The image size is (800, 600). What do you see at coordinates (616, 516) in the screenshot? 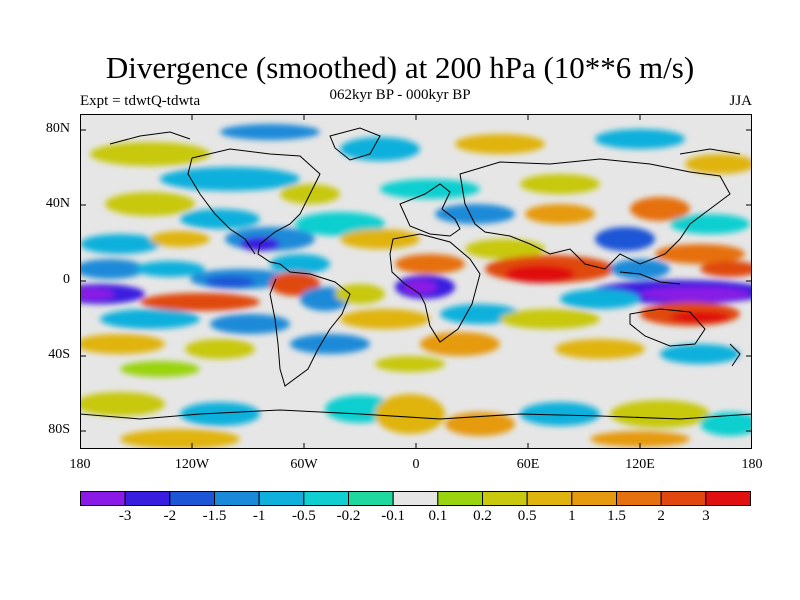
I see `colorbar-label: 1.5` at bounding box center [616, 516].